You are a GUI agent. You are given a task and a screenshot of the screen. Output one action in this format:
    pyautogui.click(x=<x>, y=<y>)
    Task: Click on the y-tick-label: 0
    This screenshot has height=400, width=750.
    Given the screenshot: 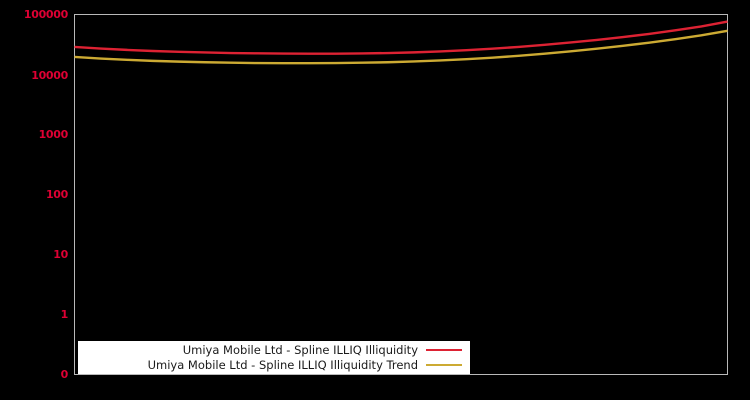 What is the action you would take?
    pyautogui.click(x=64, y=374)
    